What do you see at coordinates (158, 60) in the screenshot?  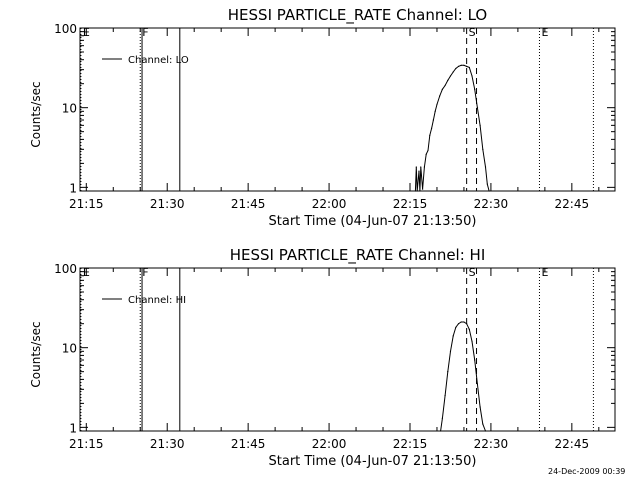 I see `legend-entry: Channel: LO` at bounding box center [158, 60].